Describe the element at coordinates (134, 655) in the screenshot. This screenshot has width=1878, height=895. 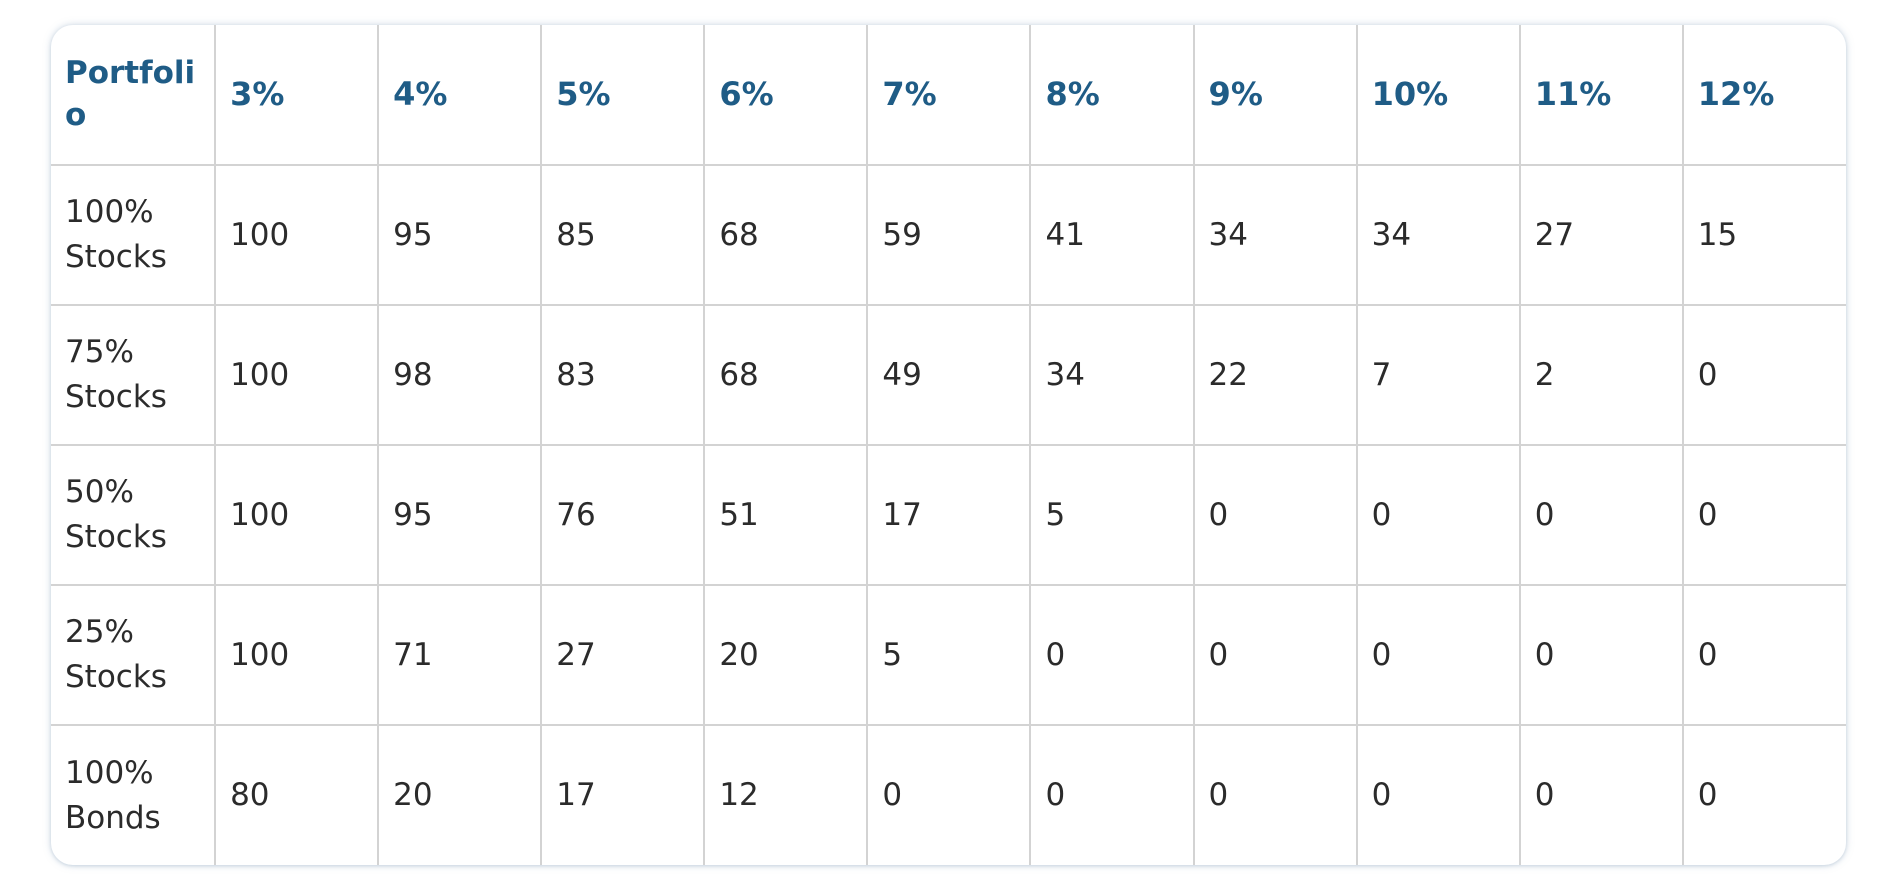
I see `row-label-portfolio: 25% Stocks` at that location.